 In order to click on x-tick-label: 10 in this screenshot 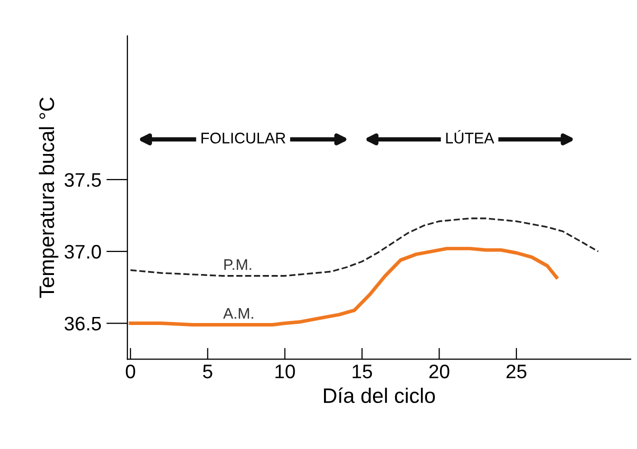, I will do `click(285, 371)`.